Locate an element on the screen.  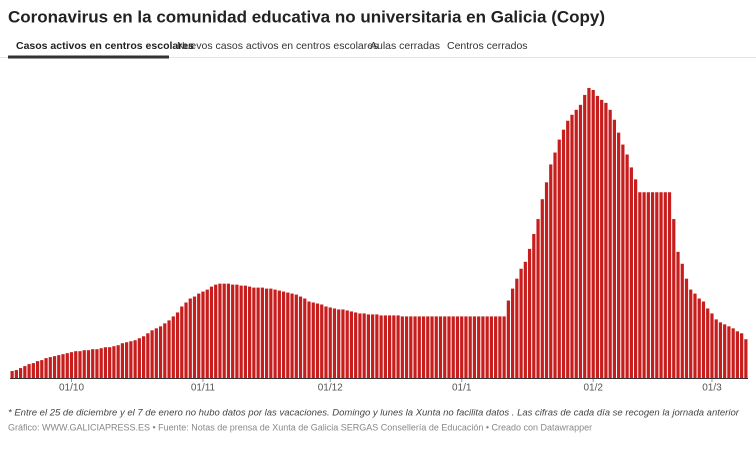
tab: Centros cerrados is located at coordinates (487, 46).